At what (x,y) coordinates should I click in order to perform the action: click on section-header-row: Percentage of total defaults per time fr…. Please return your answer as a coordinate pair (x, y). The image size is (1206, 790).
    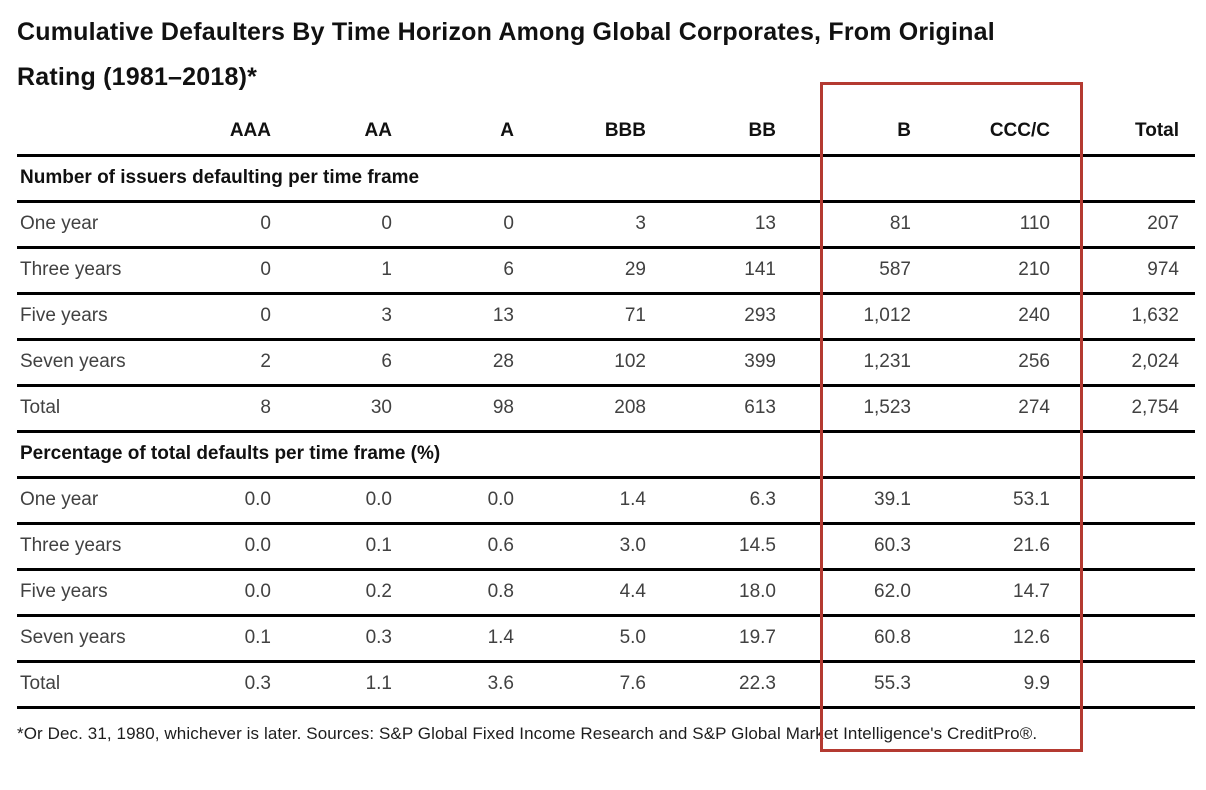
    Looking at the image, I should click on (606, 455).